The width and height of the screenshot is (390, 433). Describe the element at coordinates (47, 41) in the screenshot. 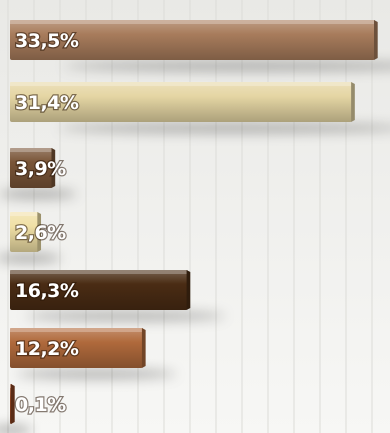

I see `bar-value-label: 33,5%` at that location.